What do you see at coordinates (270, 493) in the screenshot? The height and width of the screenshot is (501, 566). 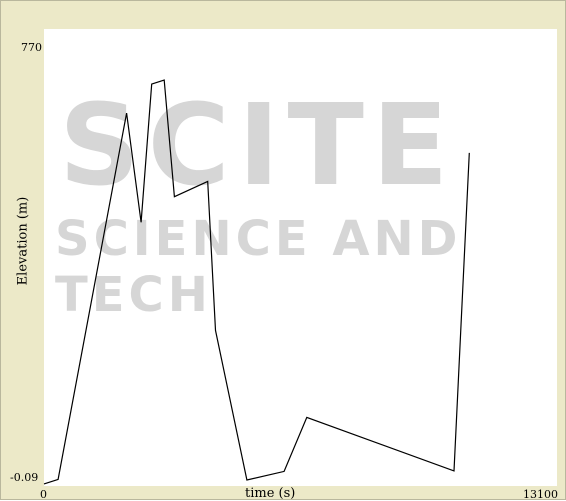 I see `x-axis-label: time (s)` at bounding box center [270, 493].